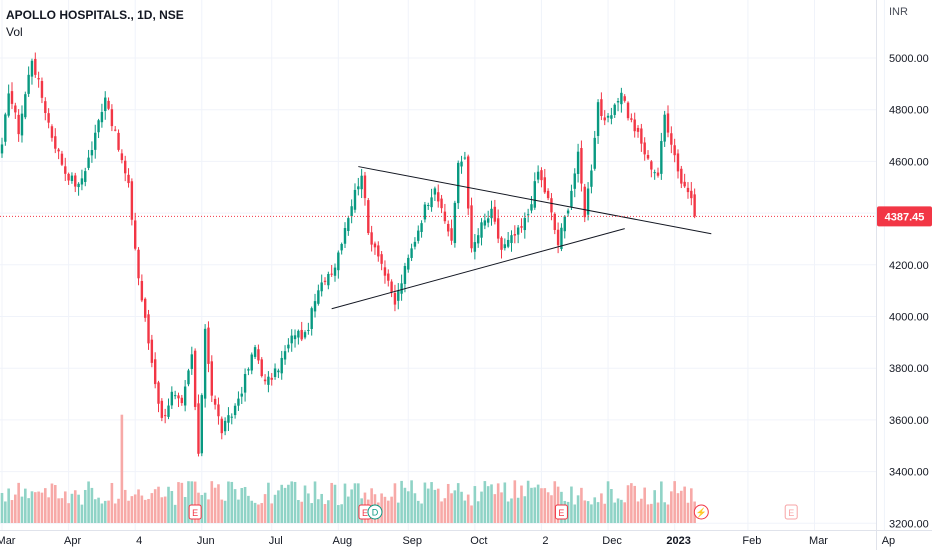 The height and width of the screenshot is (555, 932). Describe the element at coordinates (701, 512) in the screenshot. I see `split-marker: ⚡` at that location.